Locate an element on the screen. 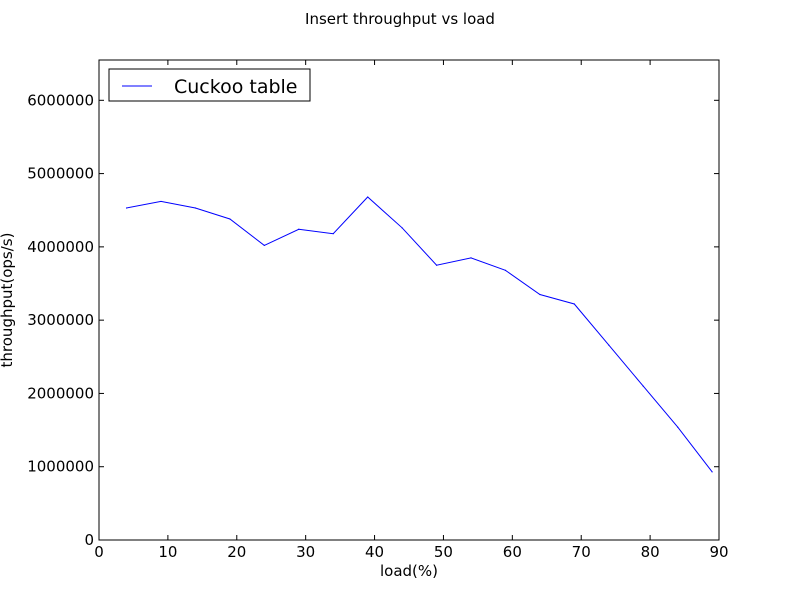  y-tick-label: 5000000 is located at coordinates (60, 174).